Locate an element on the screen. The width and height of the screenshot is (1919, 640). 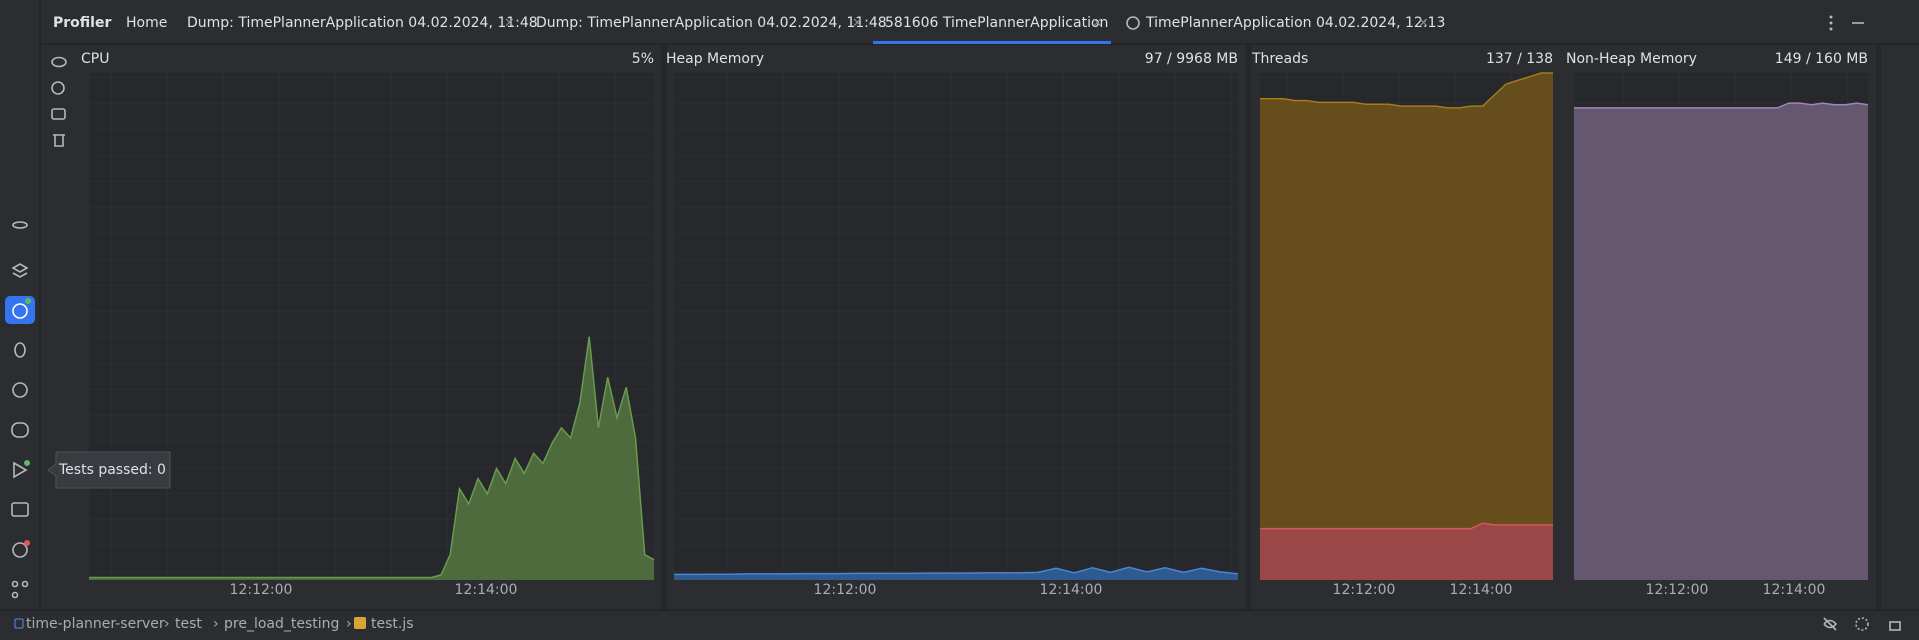
eye-icon is located at coordinates (59, 62).